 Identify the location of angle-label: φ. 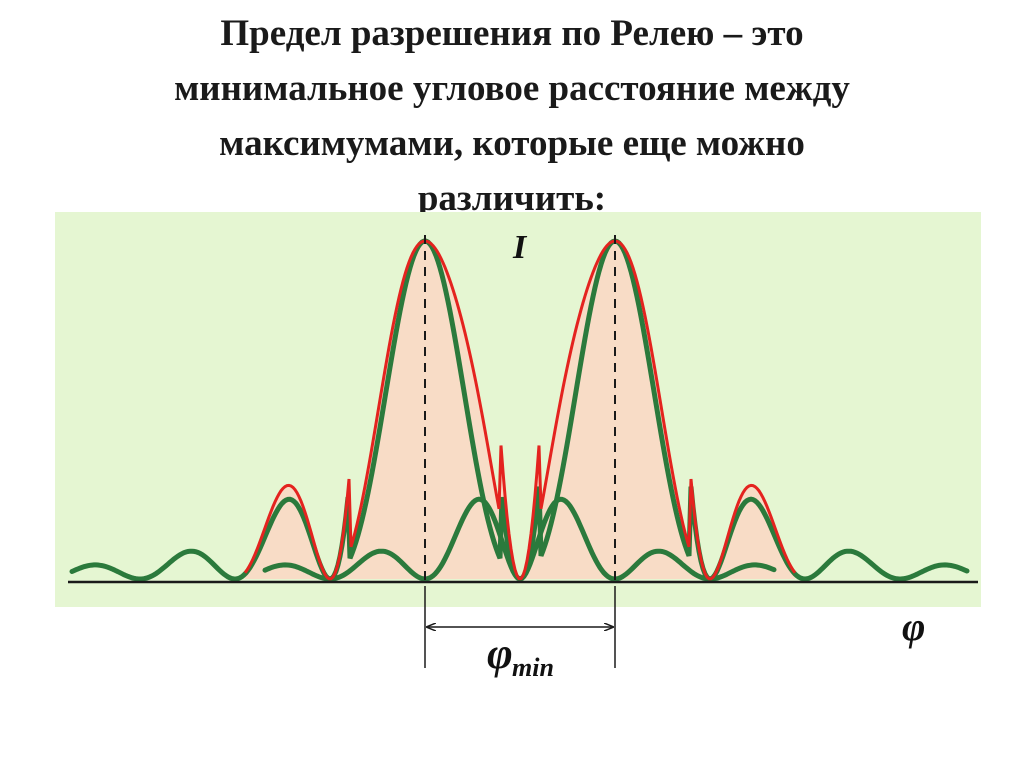
(913, 626).